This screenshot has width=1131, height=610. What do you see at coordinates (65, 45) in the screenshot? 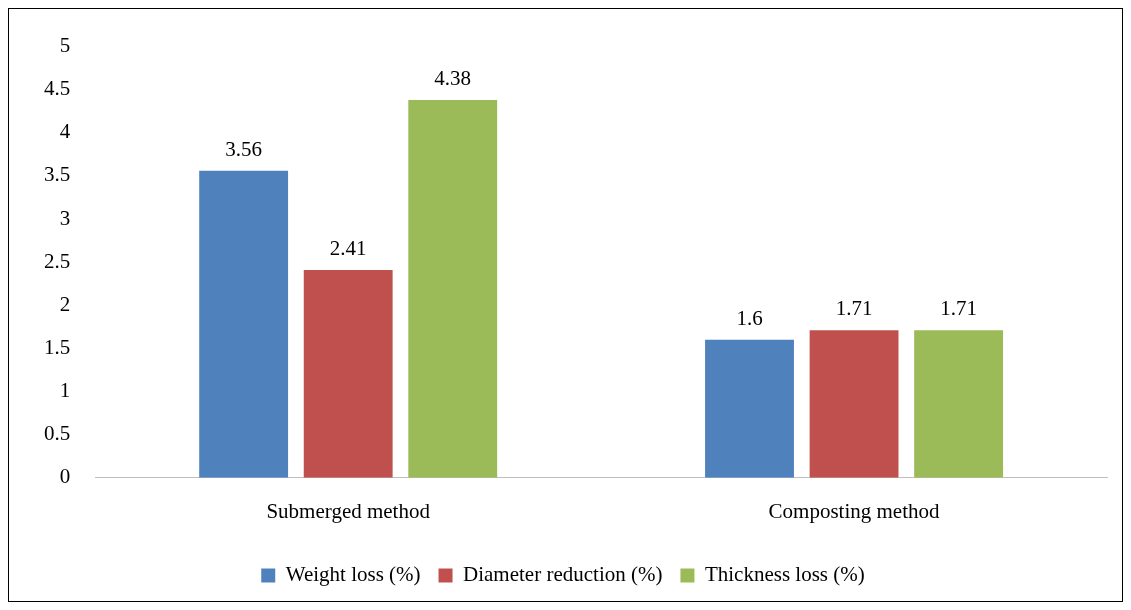
I see `y-tick-label: 5` at bounding box center [65, 45].